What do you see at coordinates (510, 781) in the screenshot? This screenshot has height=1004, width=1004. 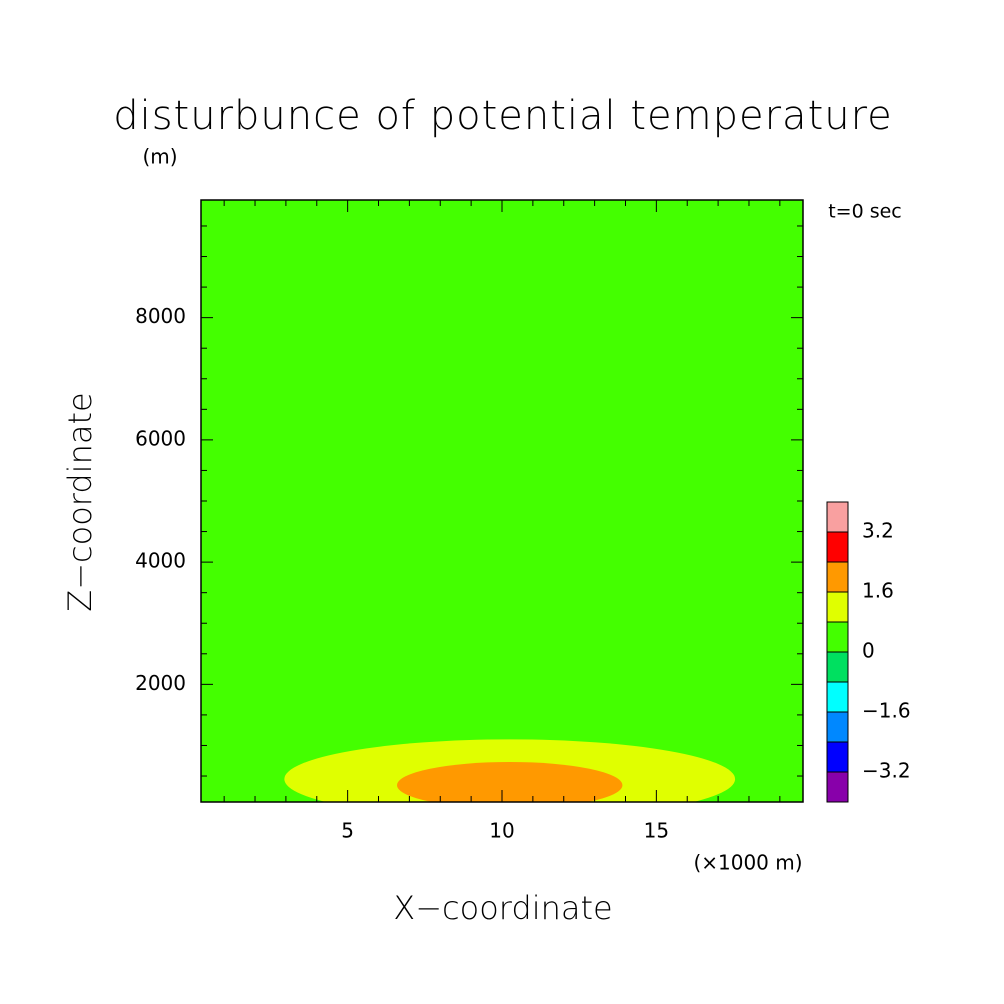 I see `contour-region` at bounding box center [510, 781].